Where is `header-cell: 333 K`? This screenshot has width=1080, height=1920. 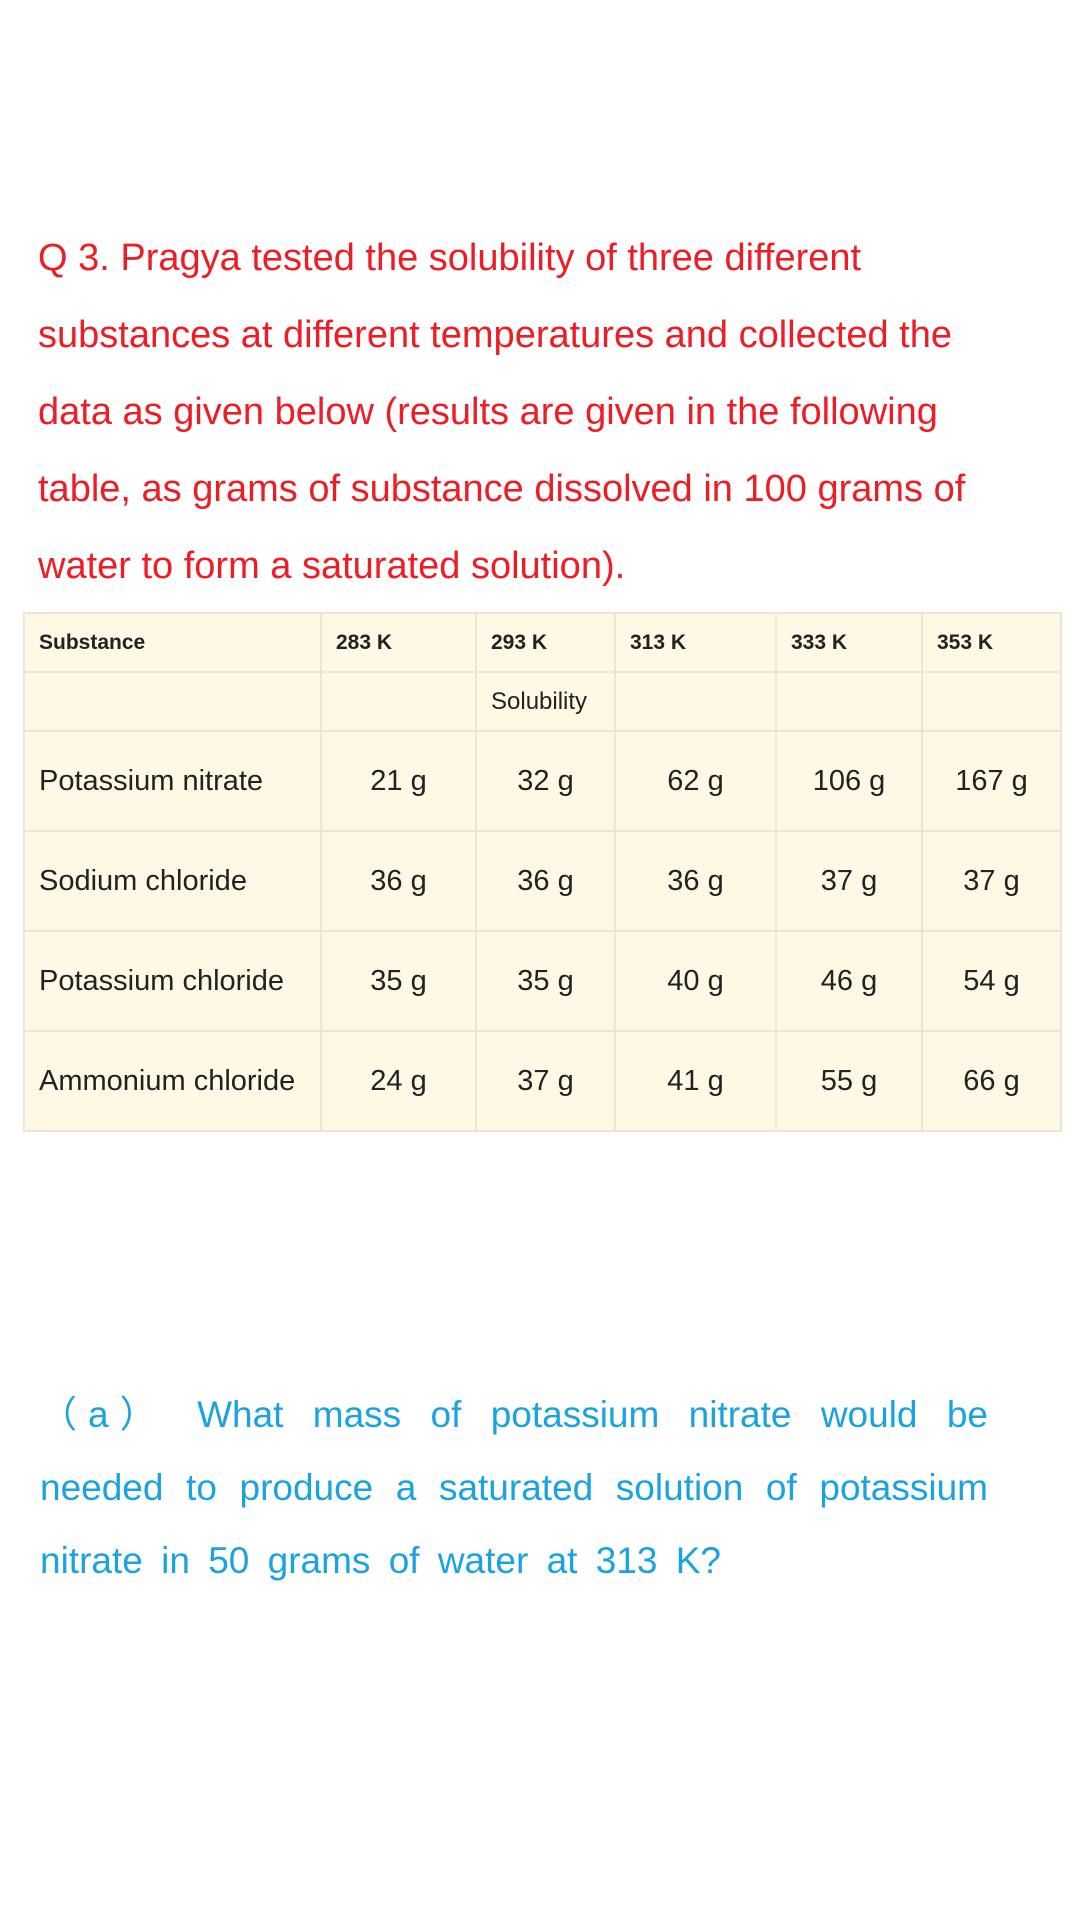 header-cell: 333 K is located at coordinates (849, 642).